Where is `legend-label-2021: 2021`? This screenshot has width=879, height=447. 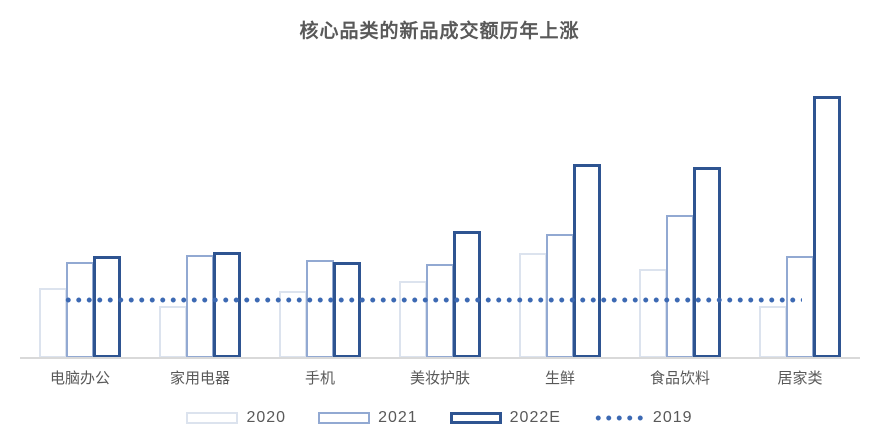 legend-label-2021: 2021 is located at coordinates (398, 417).